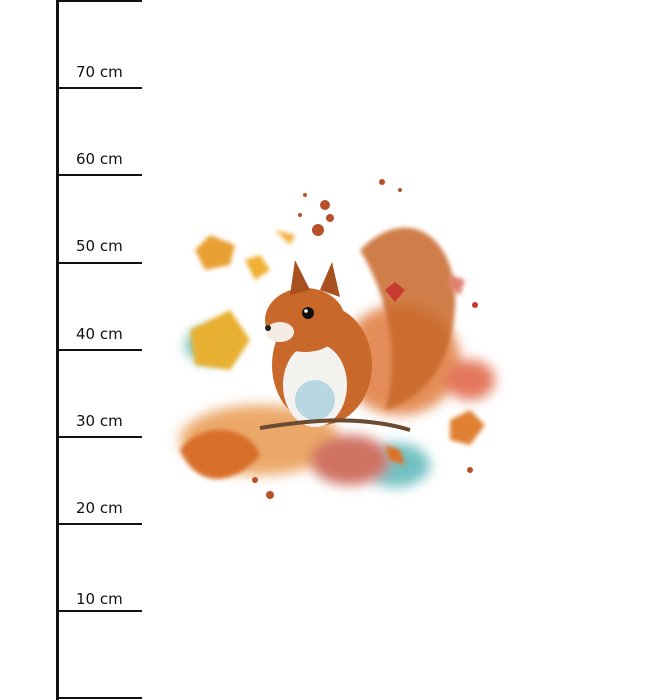 This screenshot has width=656, height=700. I want to click on ruler-label-60: 60 cm, so click(99, 159).